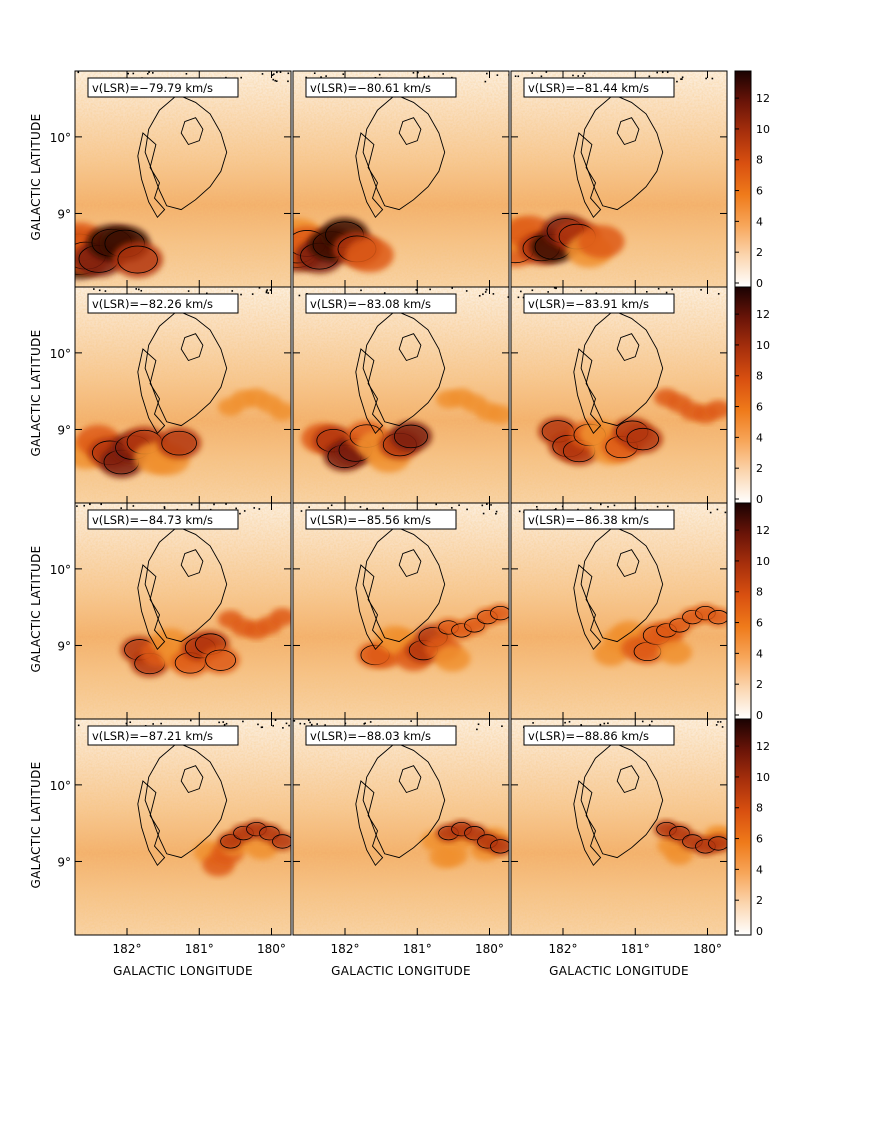 The width and height of the screenshot is (872, 1148). What do you see at coordinates (759, 931) in the screenshot?
I see `colorbar-tick-label: 0` at bounding box center [759, 931].